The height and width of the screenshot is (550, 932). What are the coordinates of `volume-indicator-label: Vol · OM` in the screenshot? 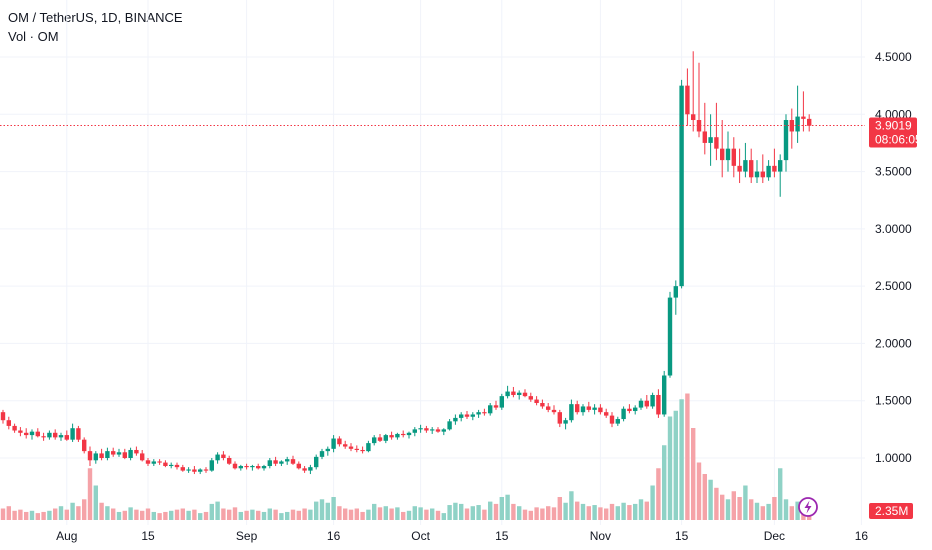 It's located at (33, 36).